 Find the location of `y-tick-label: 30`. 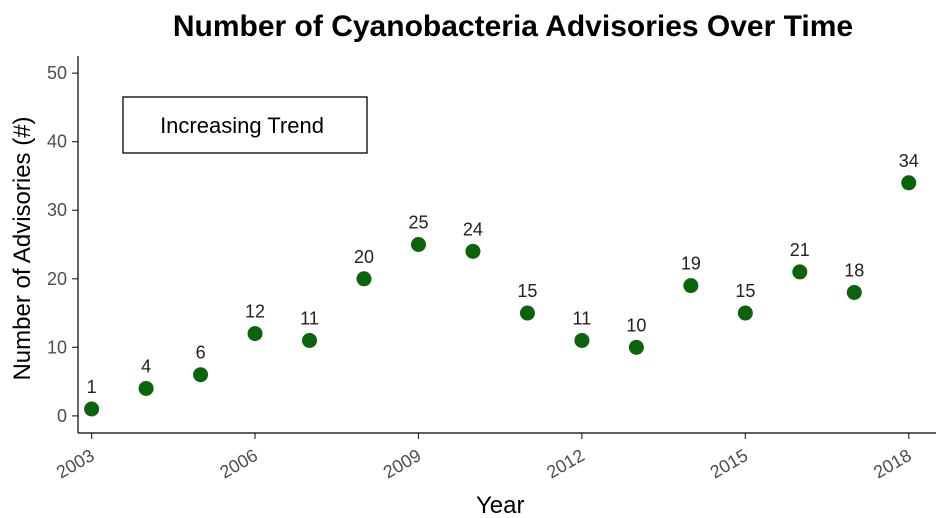

y-tick-label: 30 is located at coordinates (57, 210).